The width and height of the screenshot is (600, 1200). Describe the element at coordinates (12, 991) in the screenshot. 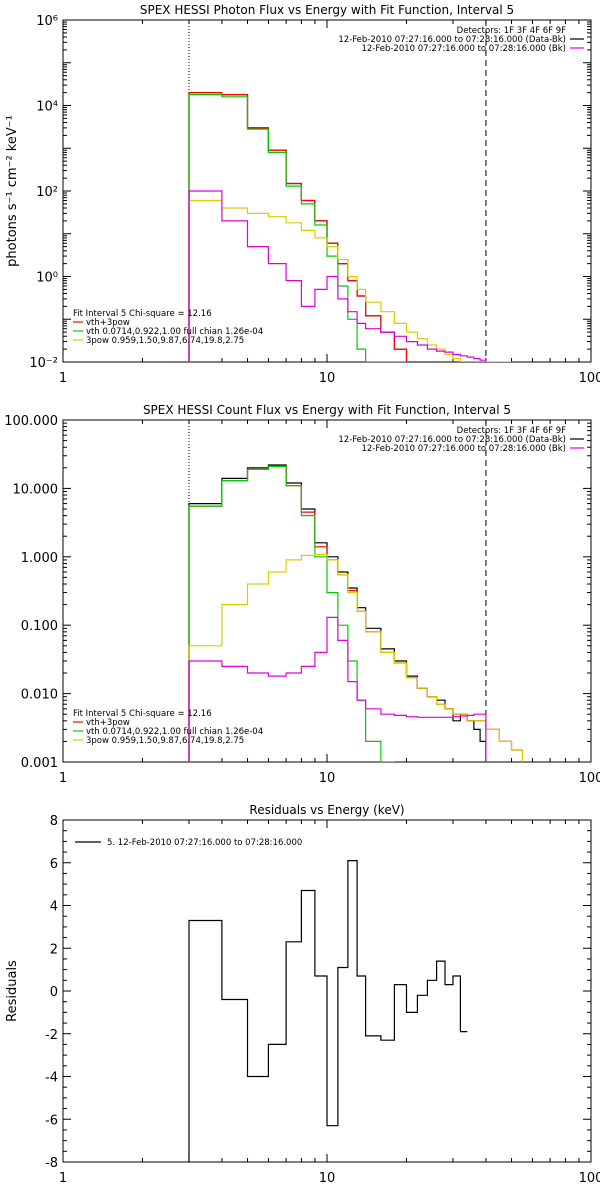

I see `y-axis-label: Residuals` at that location.